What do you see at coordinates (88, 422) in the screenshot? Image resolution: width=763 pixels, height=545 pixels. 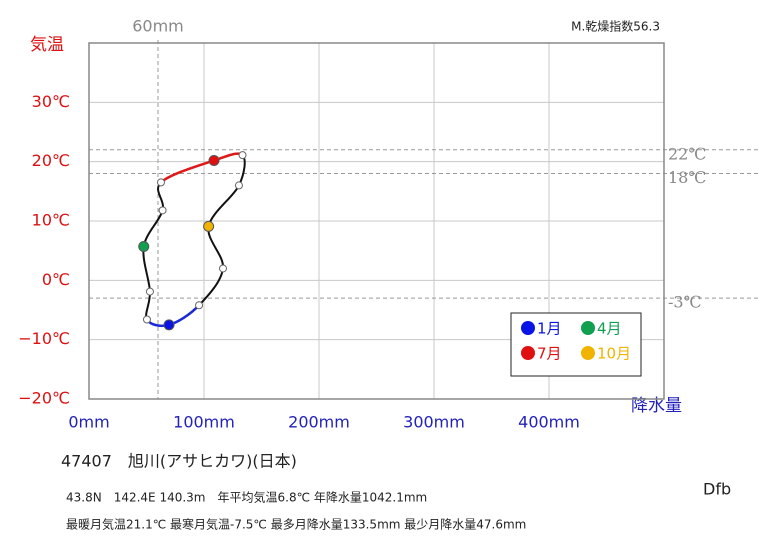 I see `x-tick-label: 0mm` at bounding box center [88, 422].